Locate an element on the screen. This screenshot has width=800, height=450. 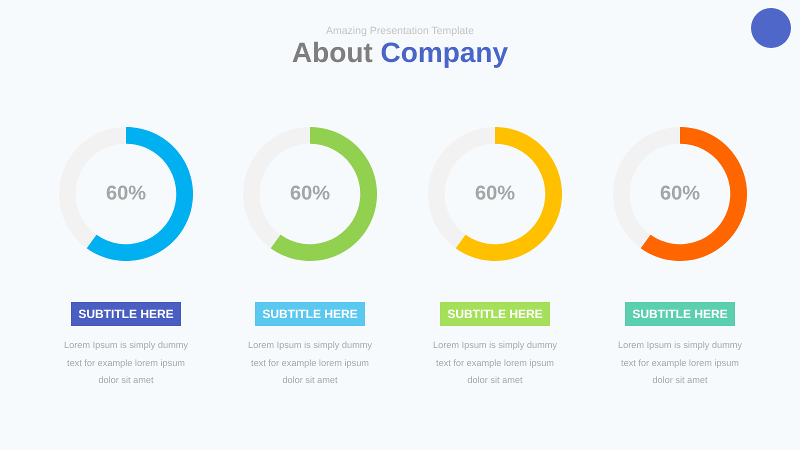
text: About Company is located at coordinates (400, 52).